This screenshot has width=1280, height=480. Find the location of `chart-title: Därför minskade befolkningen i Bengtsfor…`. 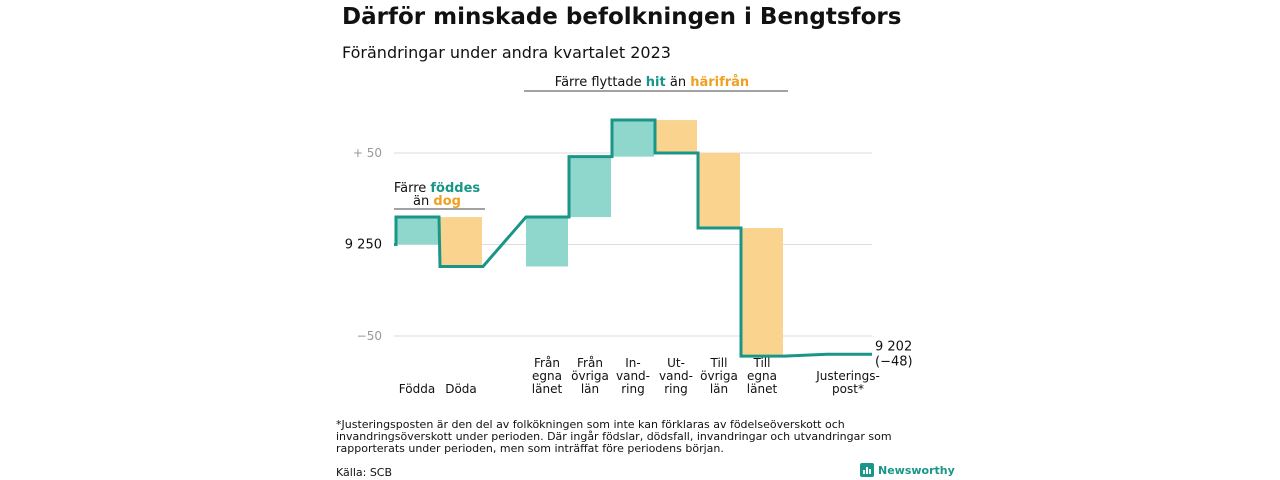

chart-title: Därför minskade befolkningen i Bengtsfor… is located at coordinates (622, 17).